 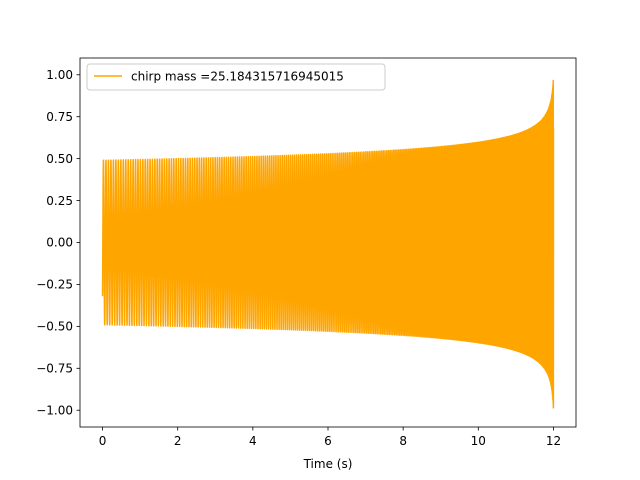 What do you see at coordinates (403, 441) in the screenshot?
I see `x-tick-label: 8` at bounding box center [403, 441].